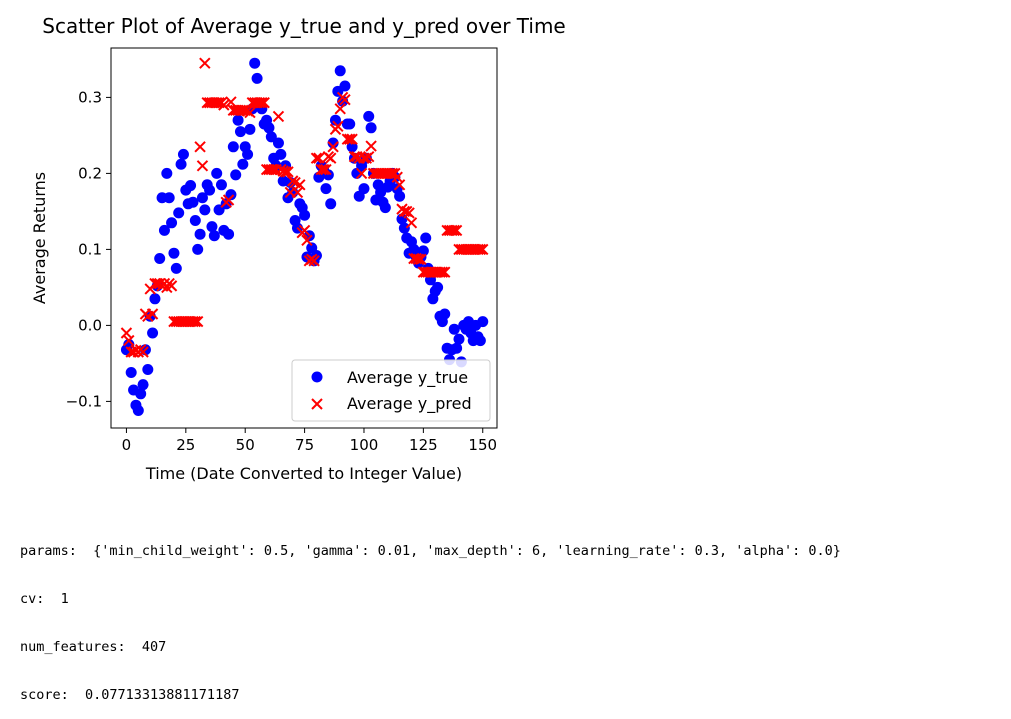 This screenshot has height=719, width=1011. I want to click on legend-box, so click(391, 390).